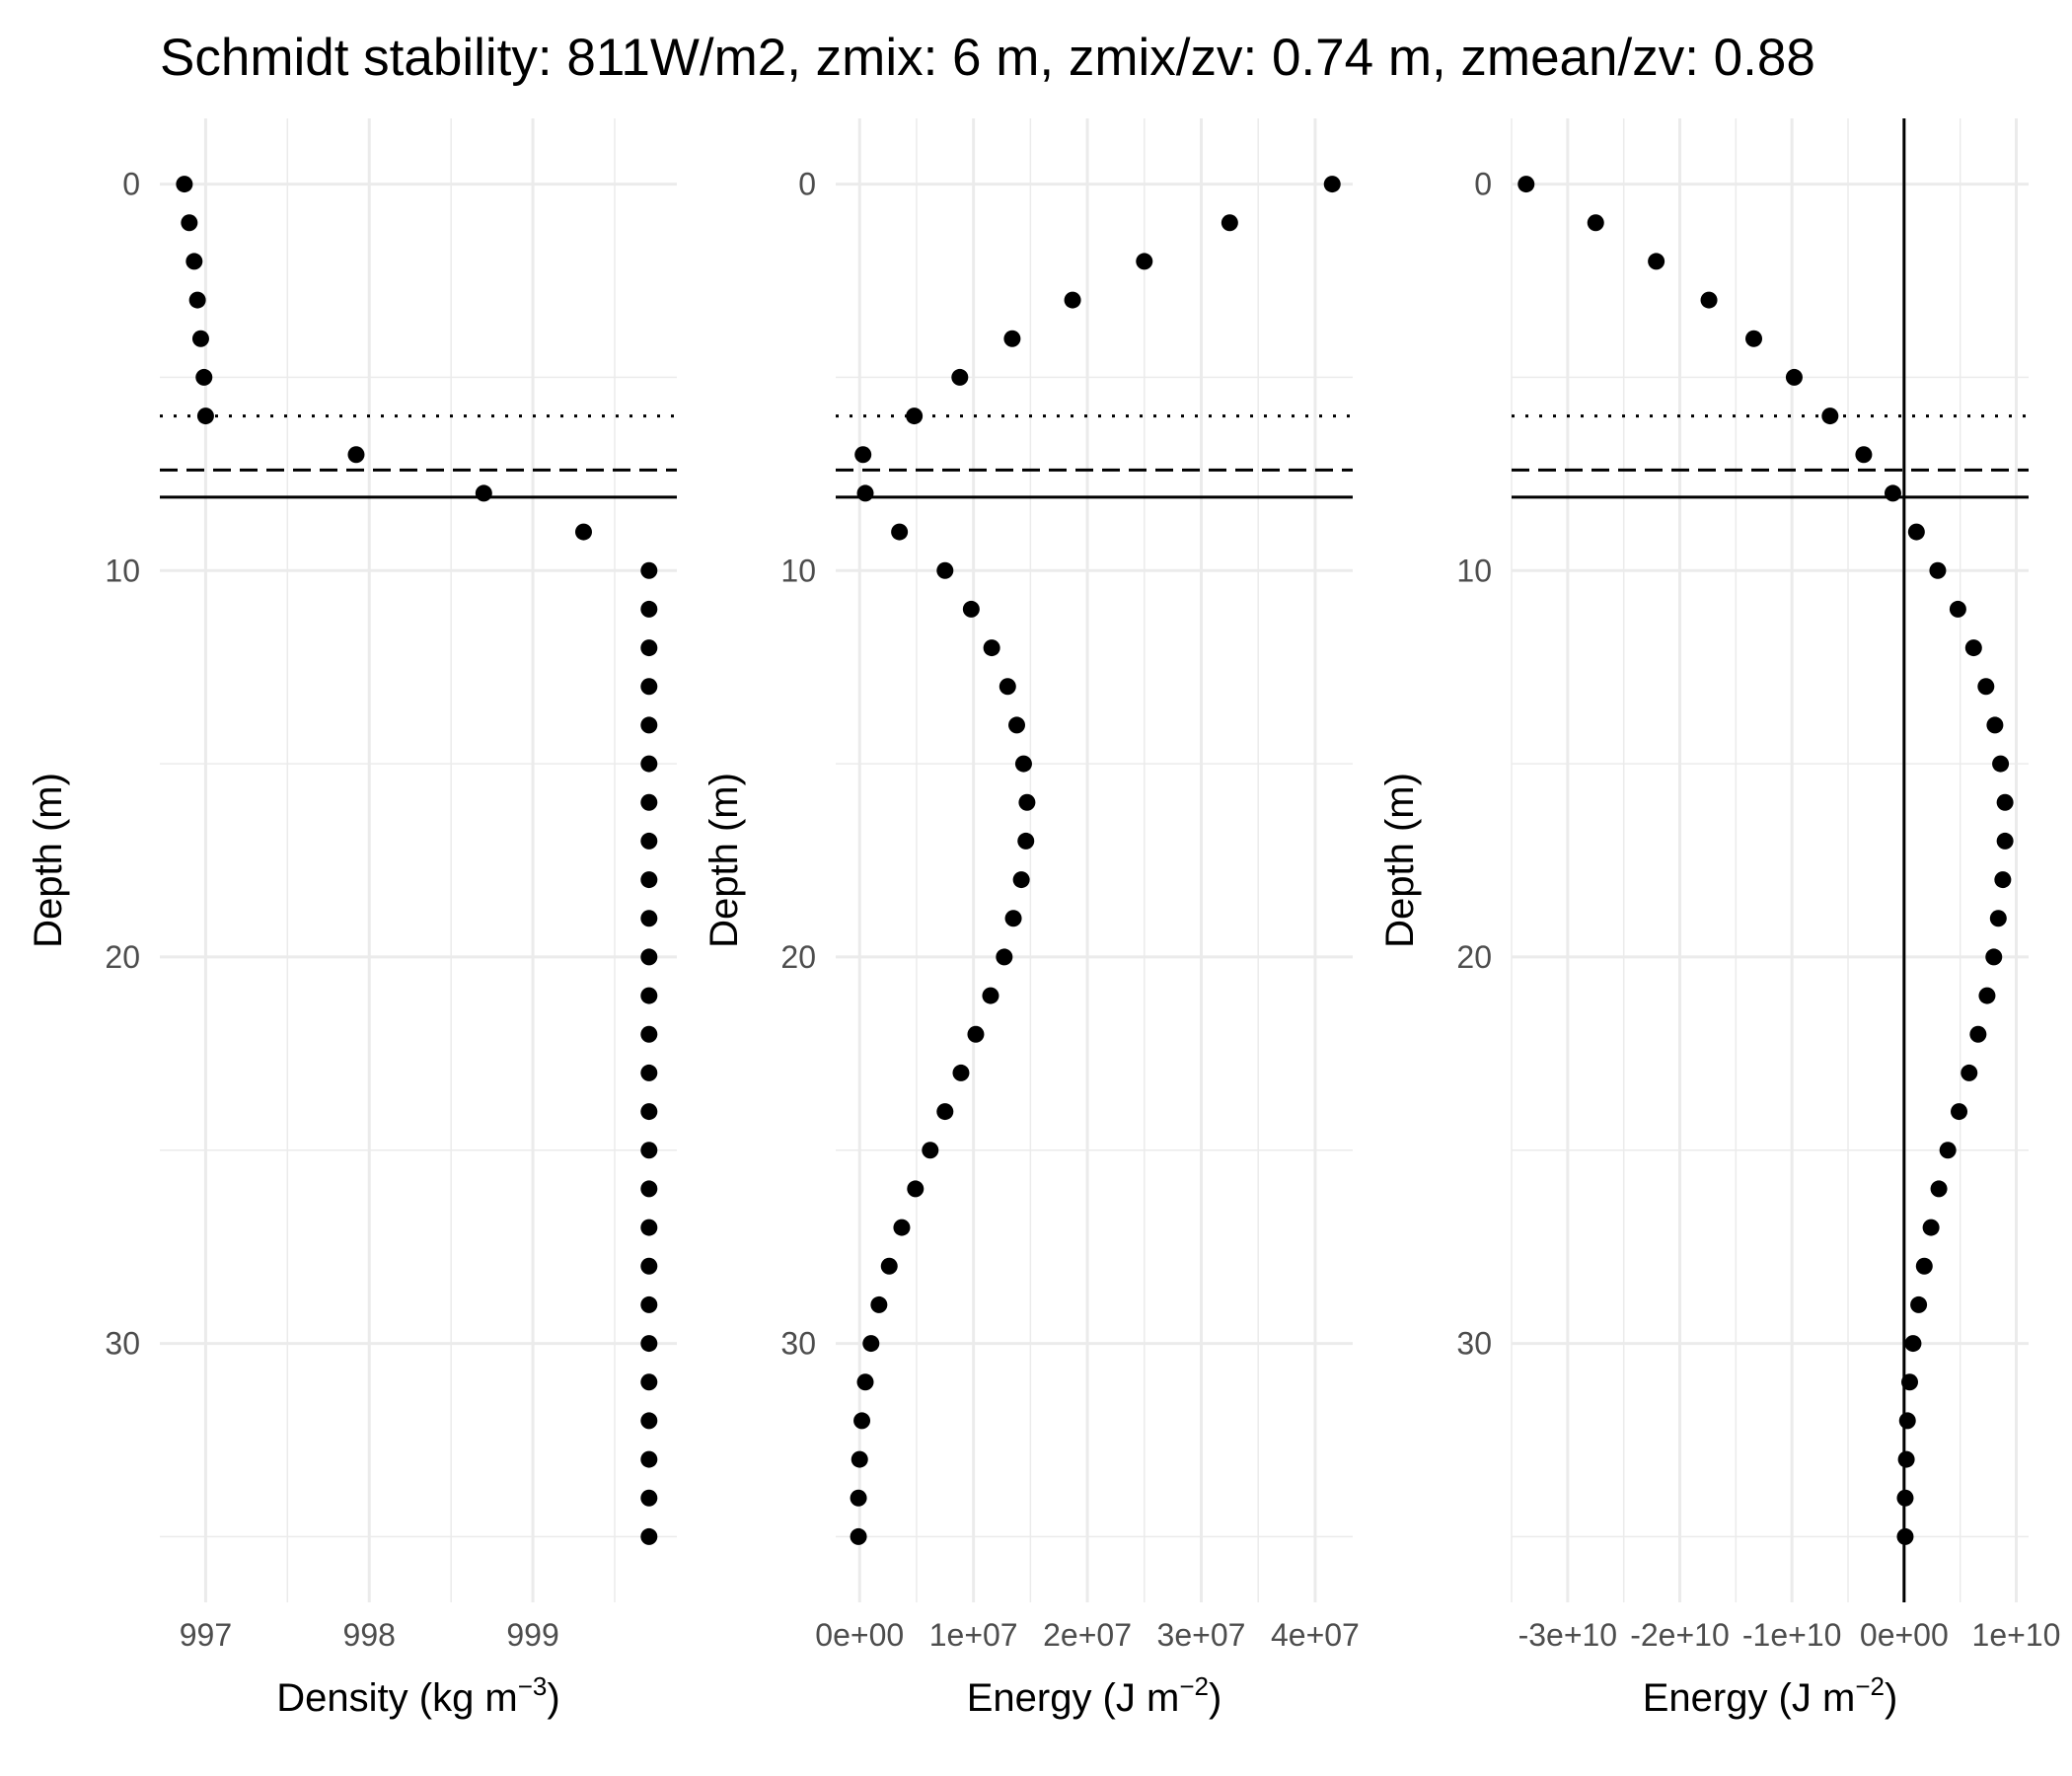 Image resolution: width=2072 pixels, height=1776 pixels. What do you see at coordinates (532, 1635) in the screenshot?
I see `x-tick-label: 999` at bounding box center [532, 1635].